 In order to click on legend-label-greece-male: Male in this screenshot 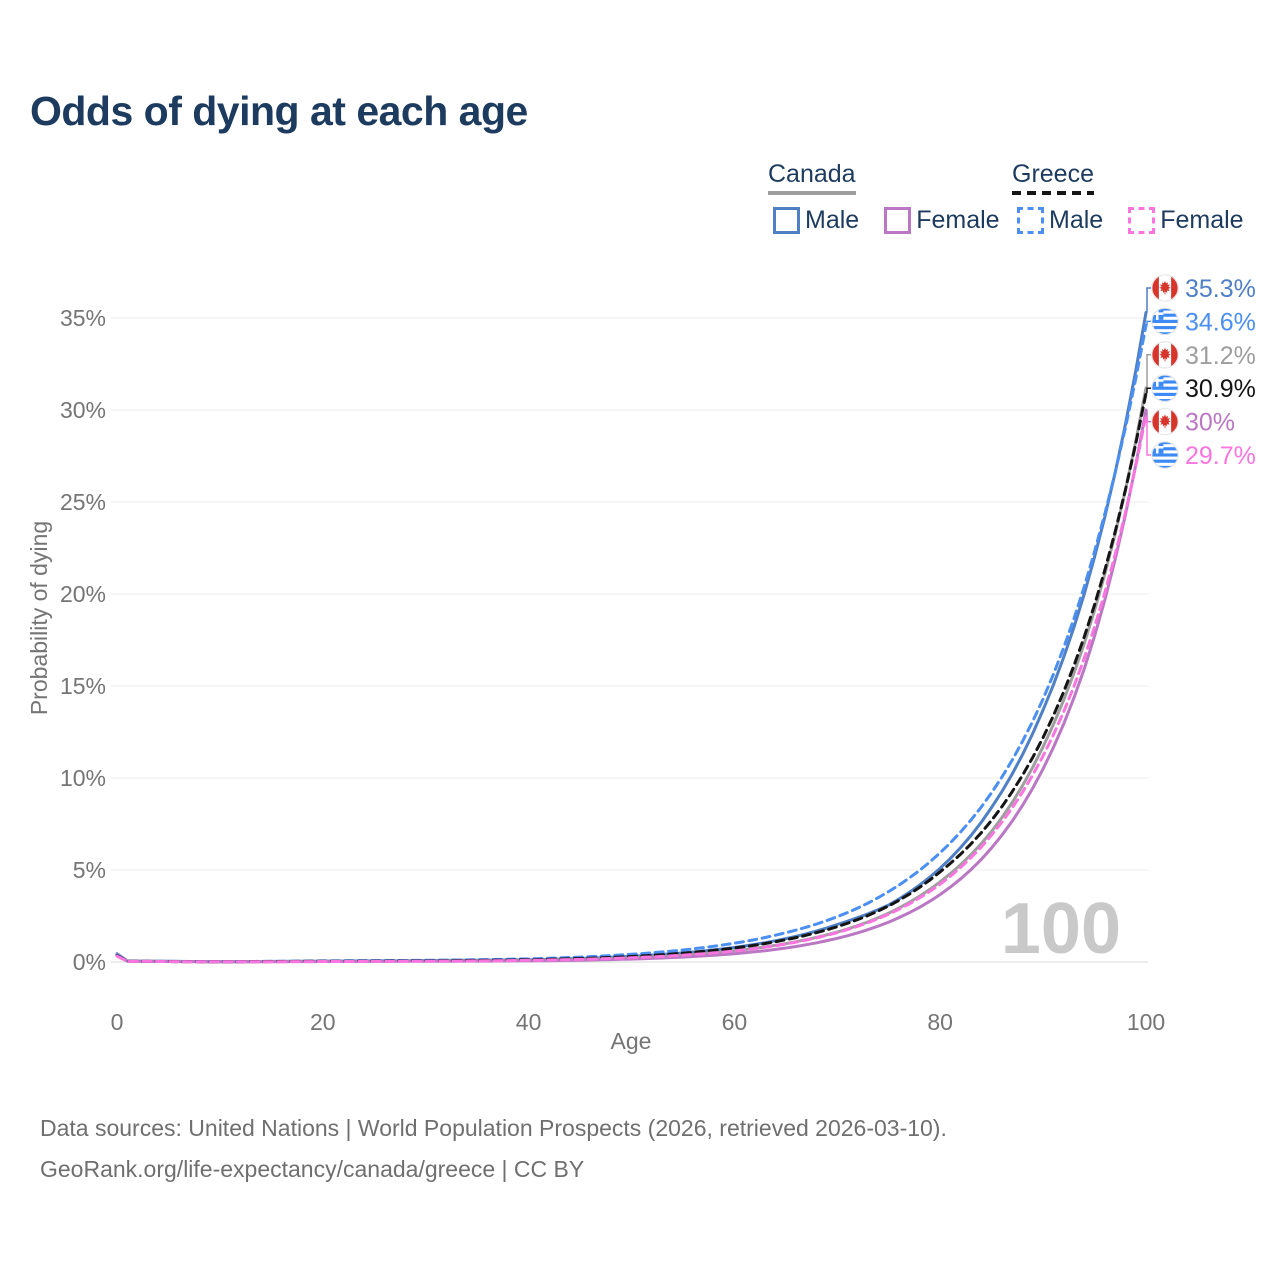, I will do `click(1076, 220)`.